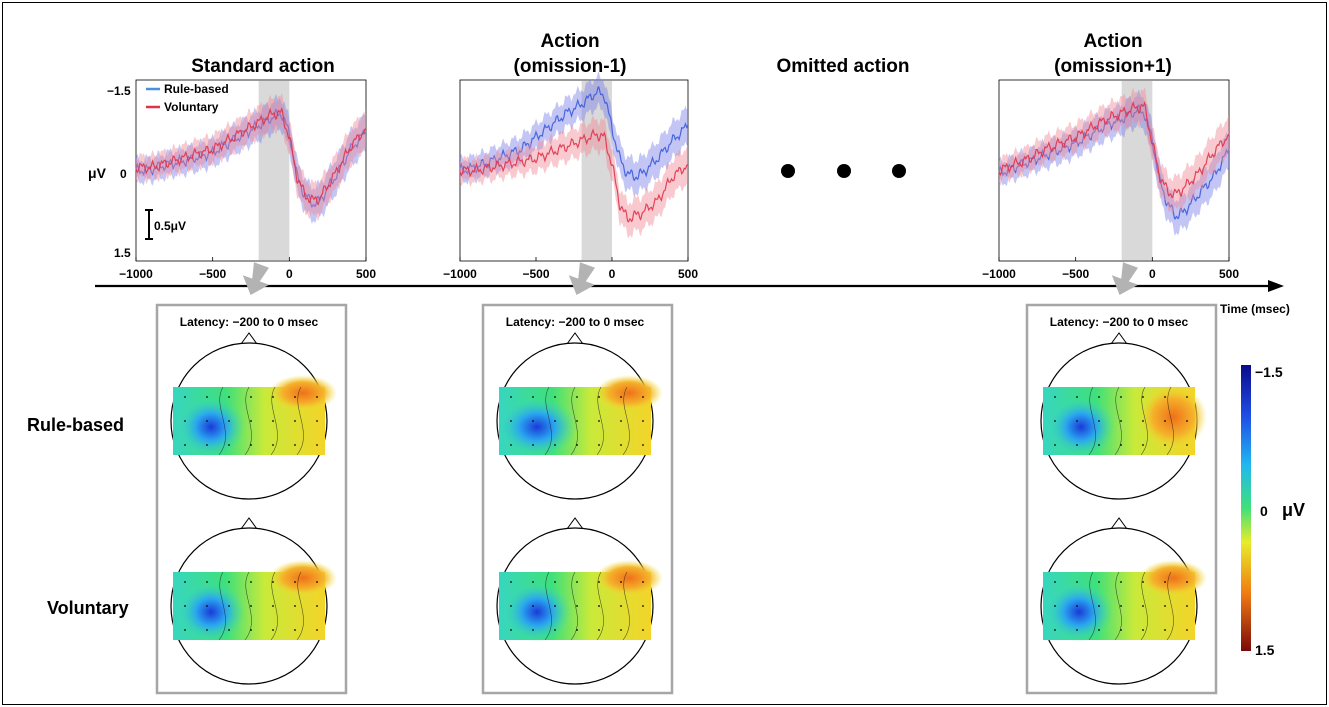 The image size is (1329, 707). What do you see at coordinates (1276, 286) in the screenshot?
I see `time-axis-arrowhead` at bounding box center [1276, 286].